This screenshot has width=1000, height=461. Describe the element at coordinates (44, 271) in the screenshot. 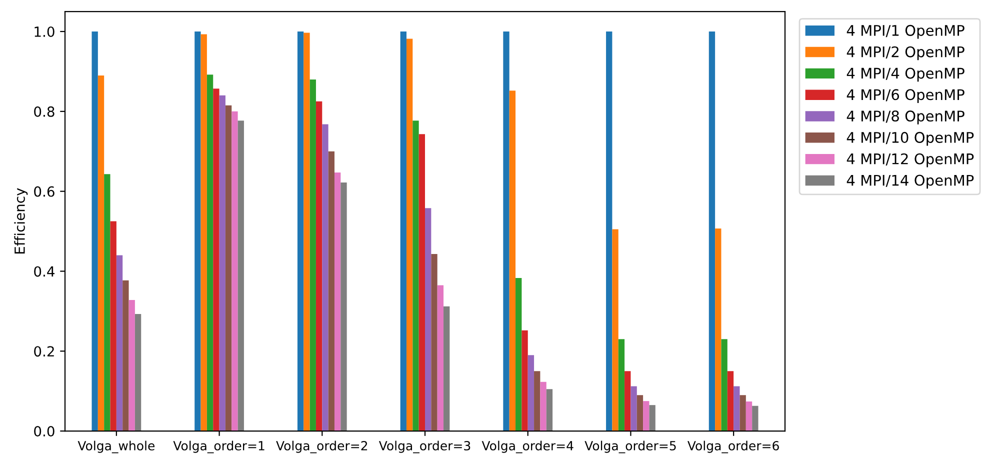

I see `y-tick-label: 0.4` at that location.